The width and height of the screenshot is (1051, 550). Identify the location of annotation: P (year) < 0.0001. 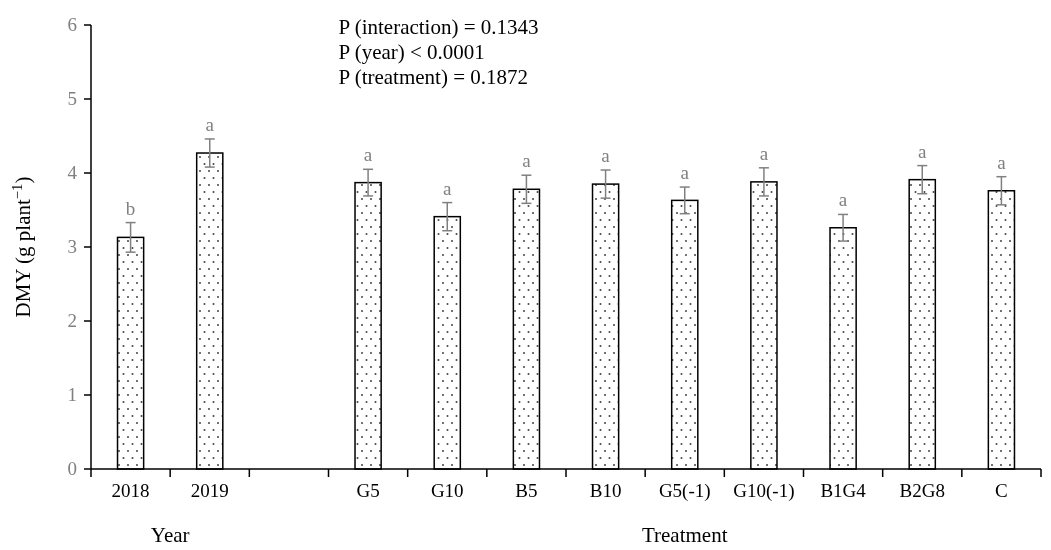
(411, 52).